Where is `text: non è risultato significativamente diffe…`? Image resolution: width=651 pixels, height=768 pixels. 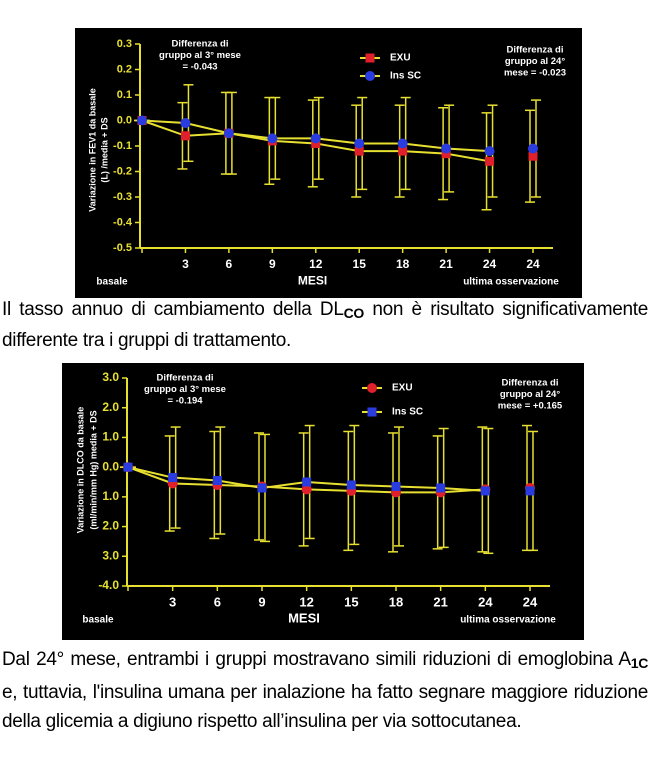
text: non è risultato significativamente diffe… is located at coordinates (325, 325).